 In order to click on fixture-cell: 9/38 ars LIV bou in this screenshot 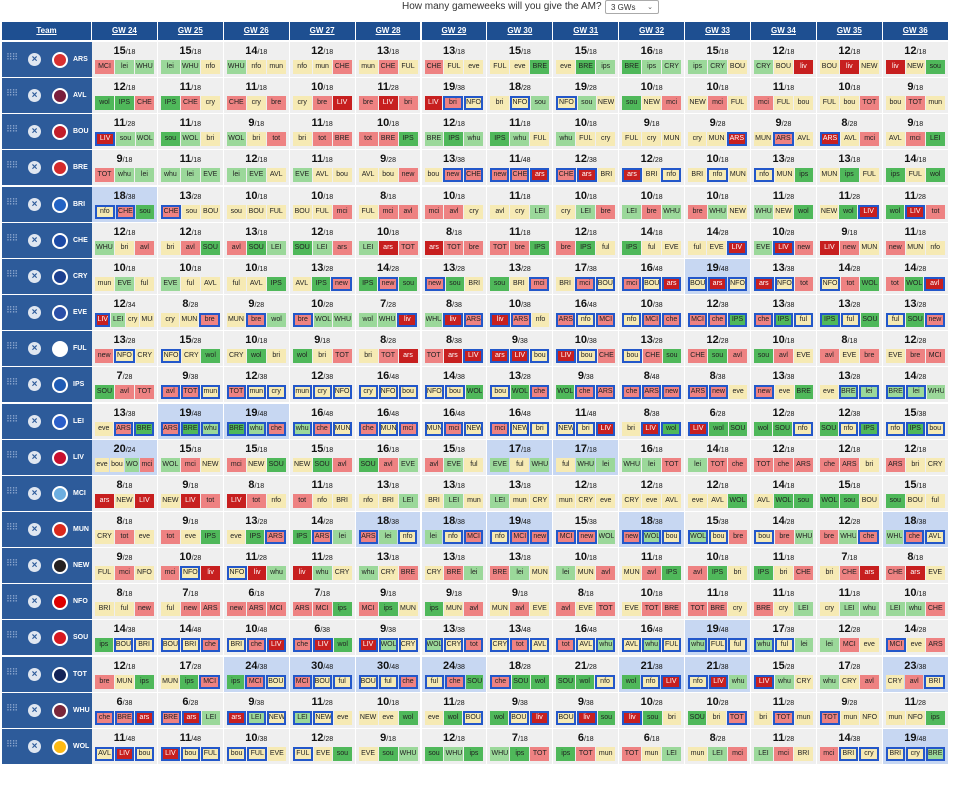, I will do `click(520, 349)`.